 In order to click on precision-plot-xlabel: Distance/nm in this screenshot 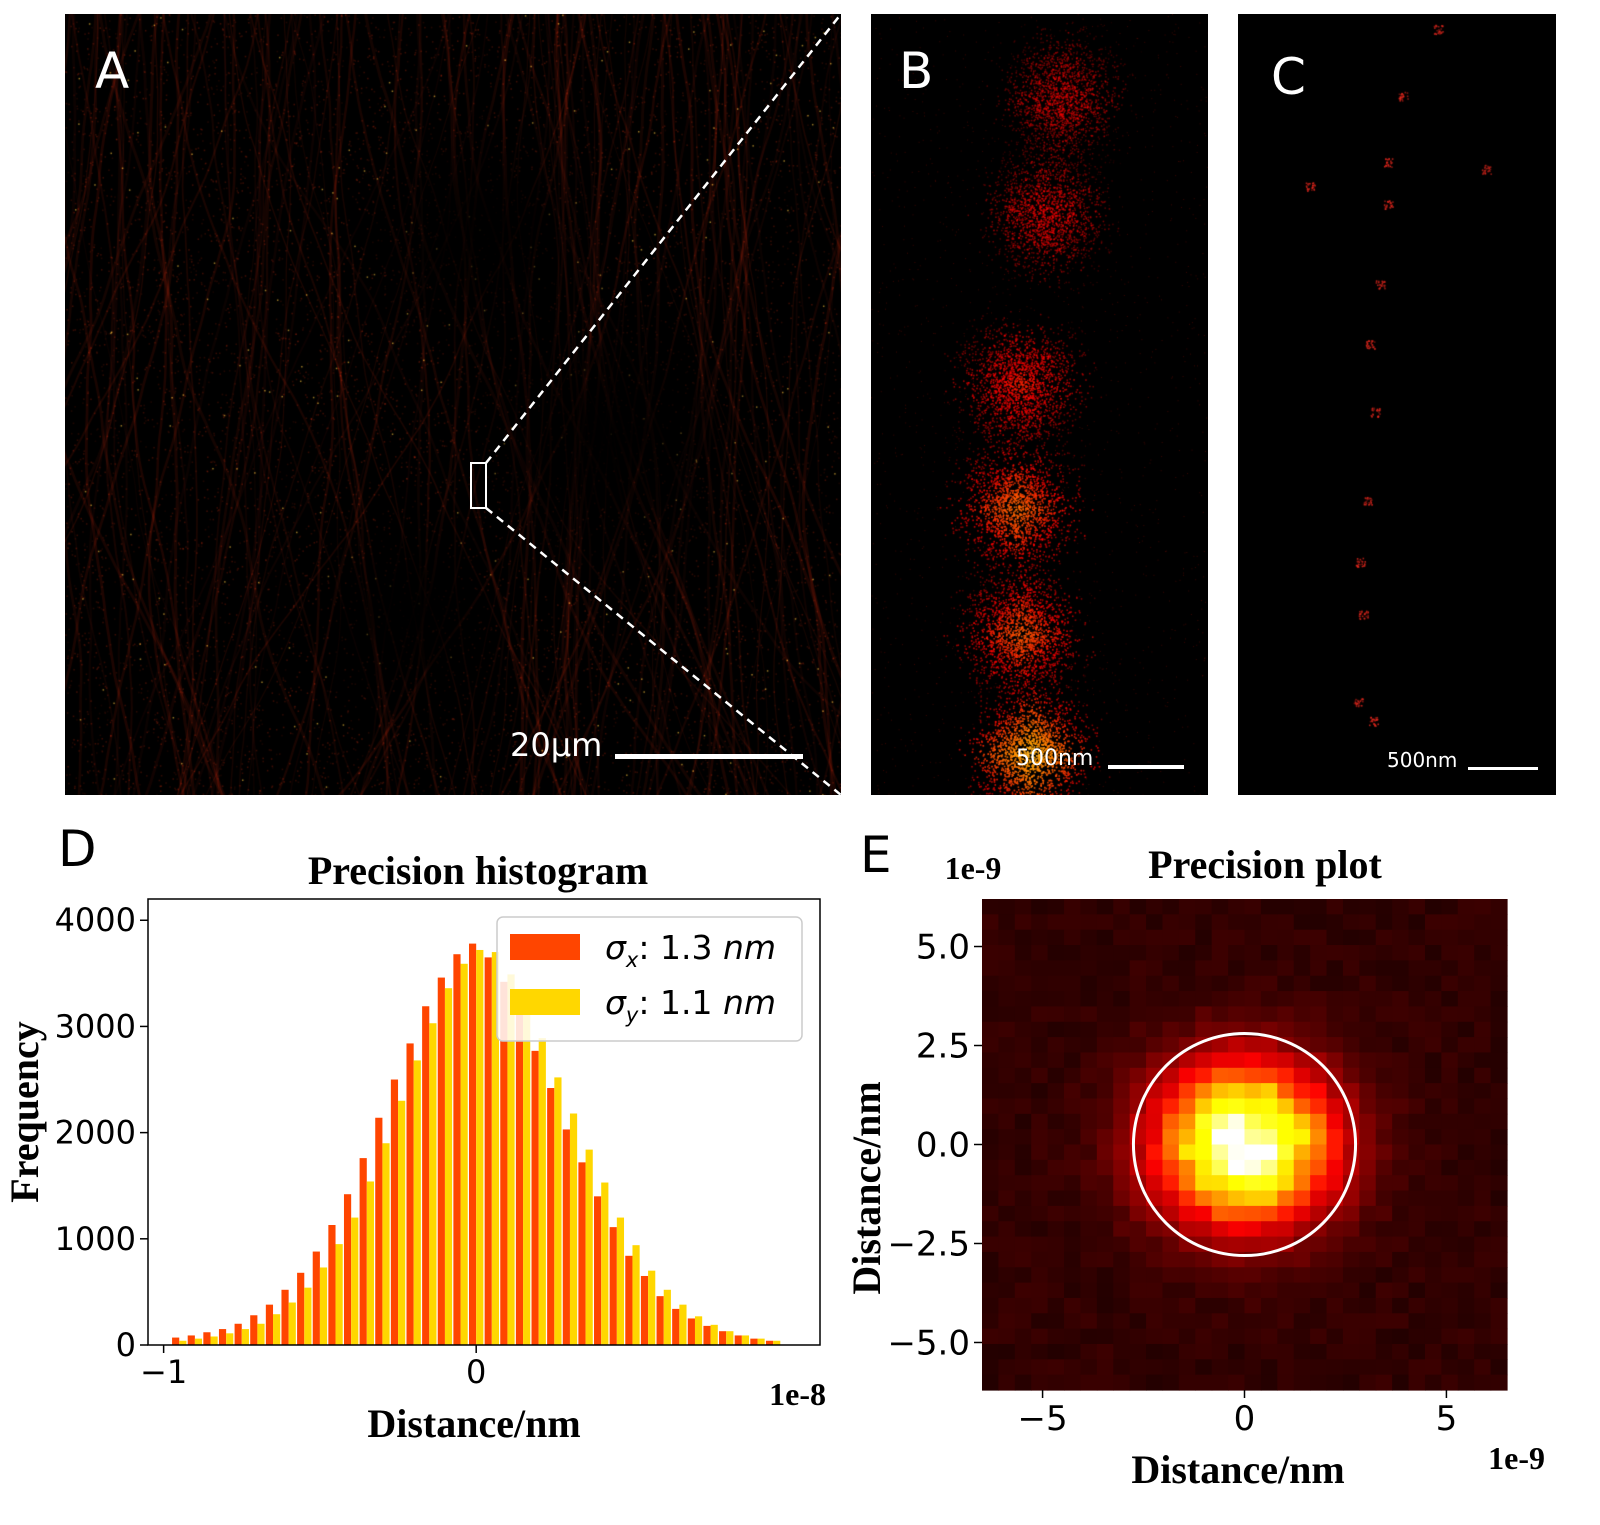, I will do `click(1237, 1469)`.